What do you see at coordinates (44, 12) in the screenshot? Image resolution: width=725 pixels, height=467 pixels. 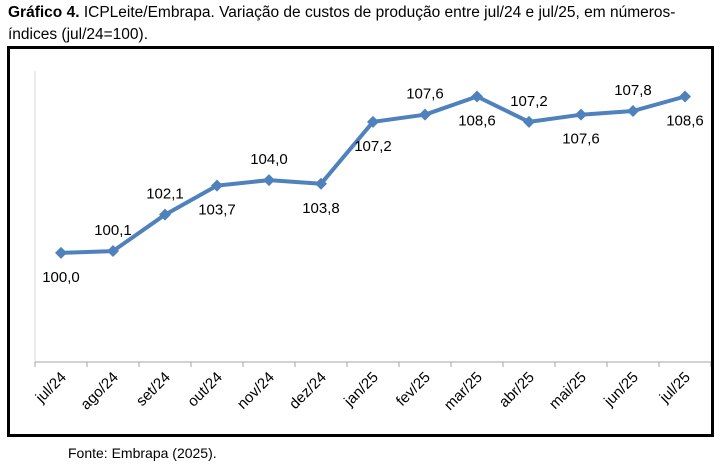 I see `caption-label: Gráfico 4.` at bounding box center [44, 12].